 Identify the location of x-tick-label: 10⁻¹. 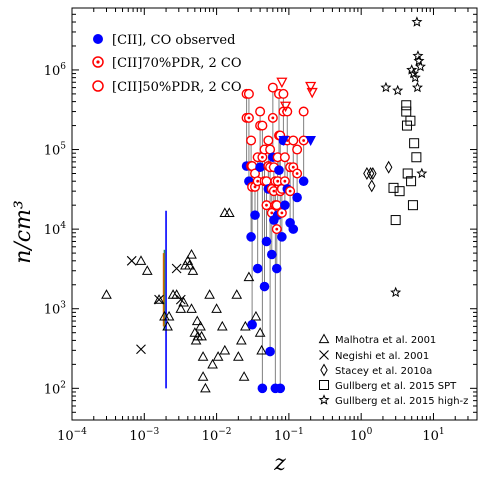
(289, 435).